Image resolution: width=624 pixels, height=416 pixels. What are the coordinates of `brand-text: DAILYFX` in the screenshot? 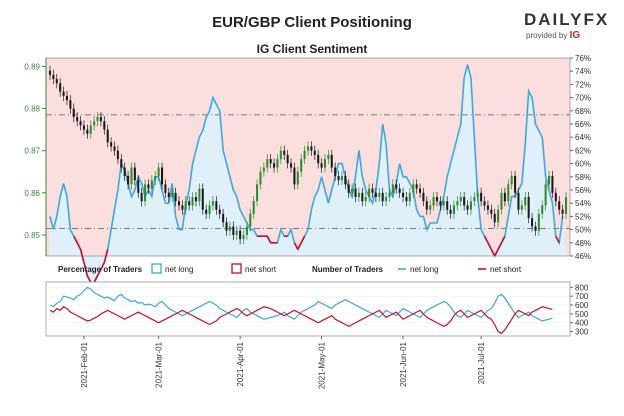 It's located at (567, 19).